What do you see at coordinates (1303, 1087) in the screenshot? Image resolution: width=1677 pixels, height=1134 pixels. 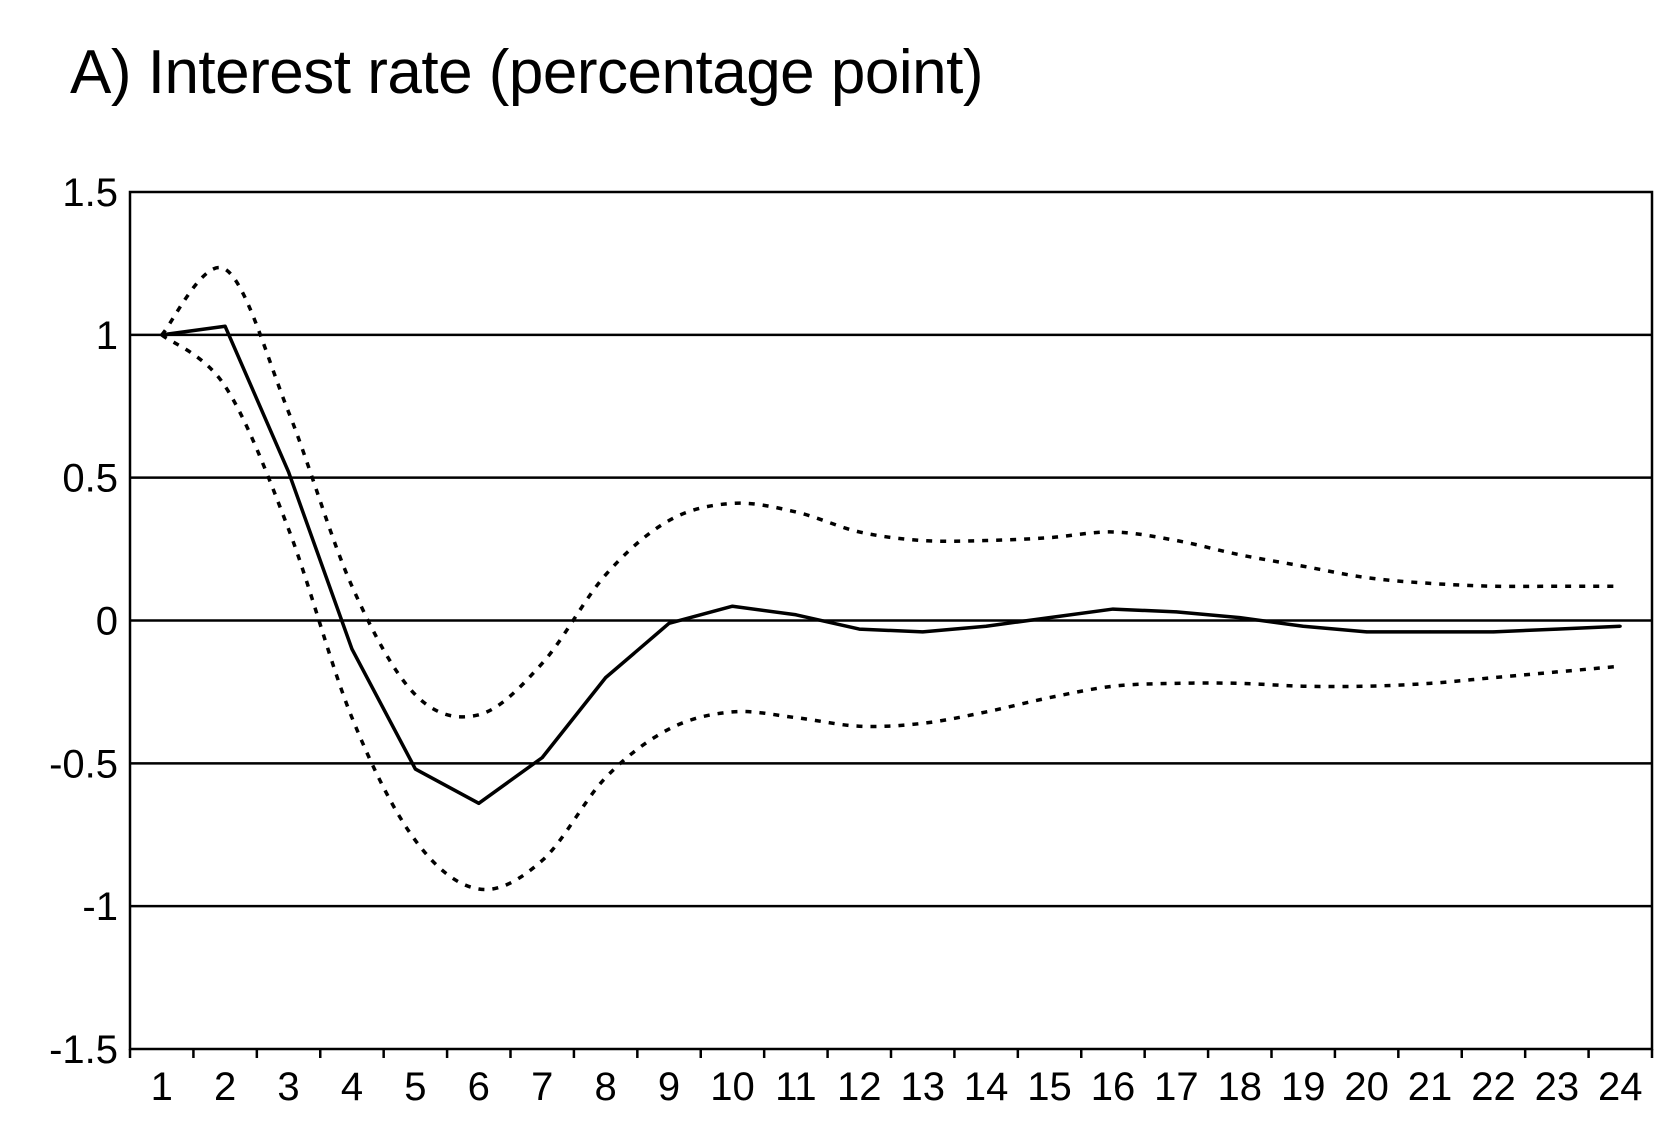 I see `x-tick-label: 19` at bounding box center [1303, 1087].